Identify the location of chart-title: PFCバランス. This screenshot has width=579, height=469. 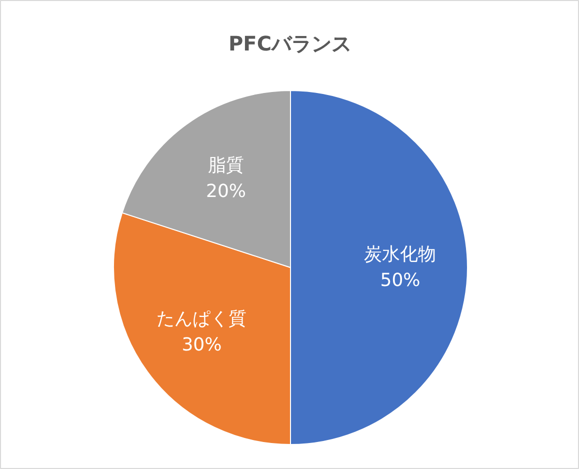
(290, 44).